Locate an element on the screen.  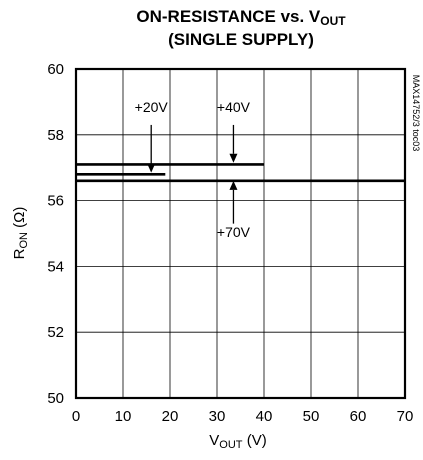
chart-title-line1: ON-RESISTANCE vs. VOUT is located at coordinates (241, 17).